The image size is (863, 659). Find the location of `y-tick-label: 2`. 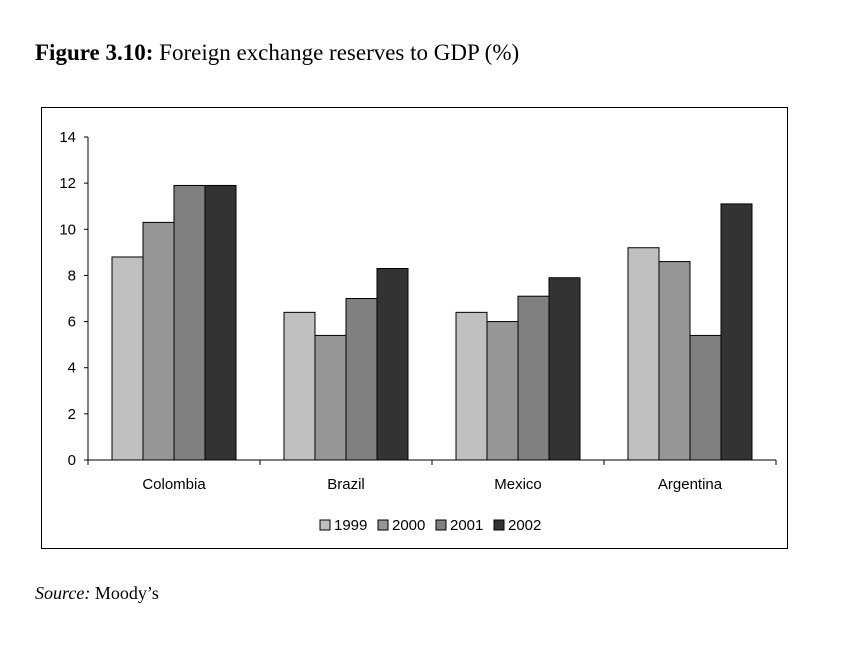

y-tick-label: 2 is located at coordinates (72, 414).